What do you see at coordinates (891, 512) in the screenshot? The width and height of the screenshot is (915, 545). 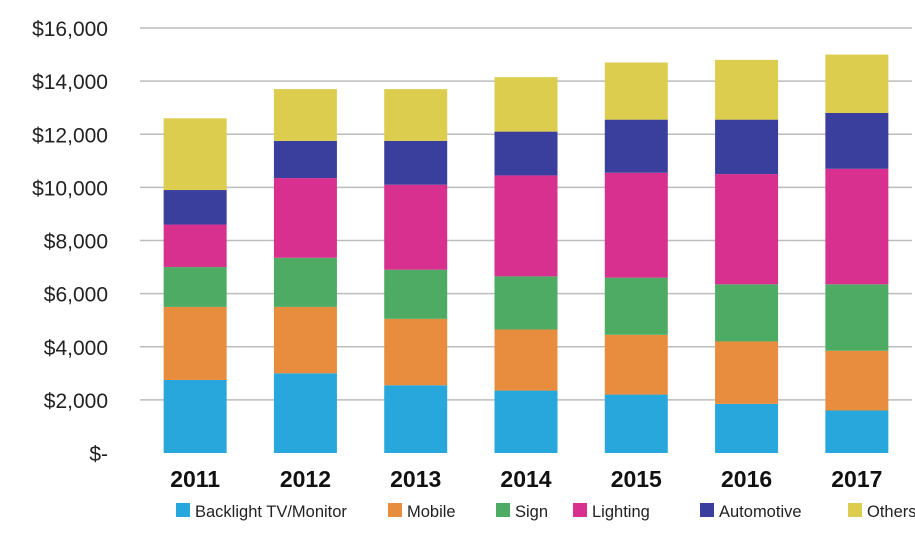 I see `legend-label: Others` at bounding box center [891, 512].